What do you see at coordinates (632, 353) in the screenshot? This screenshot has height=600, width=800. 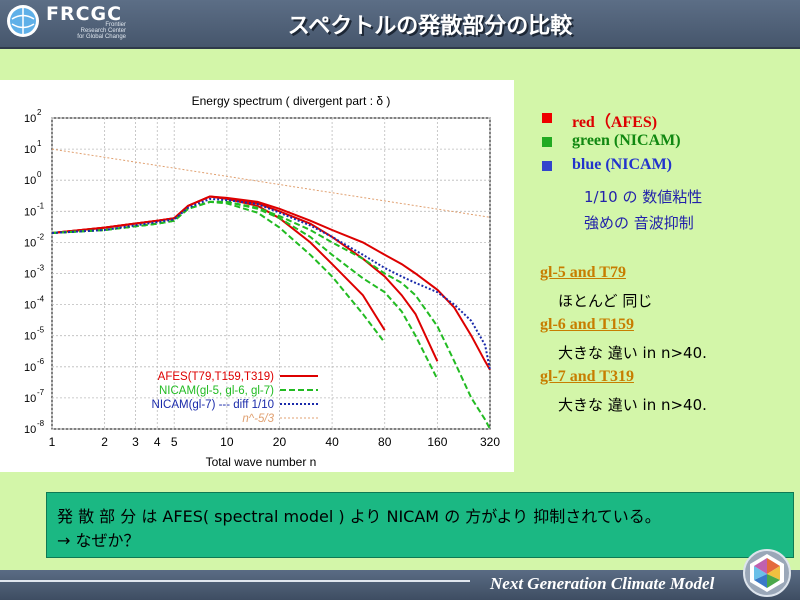 I see `case-desc-gl6: 大きな 違い in n>40.` at bounding box center [632, 353].